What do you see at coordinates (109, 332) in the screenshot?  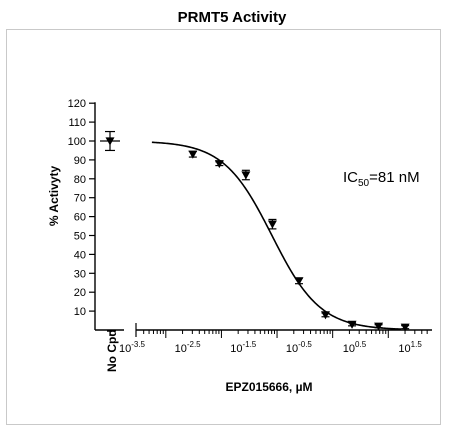 I see `control-axis` at bounding box center [109, 332].